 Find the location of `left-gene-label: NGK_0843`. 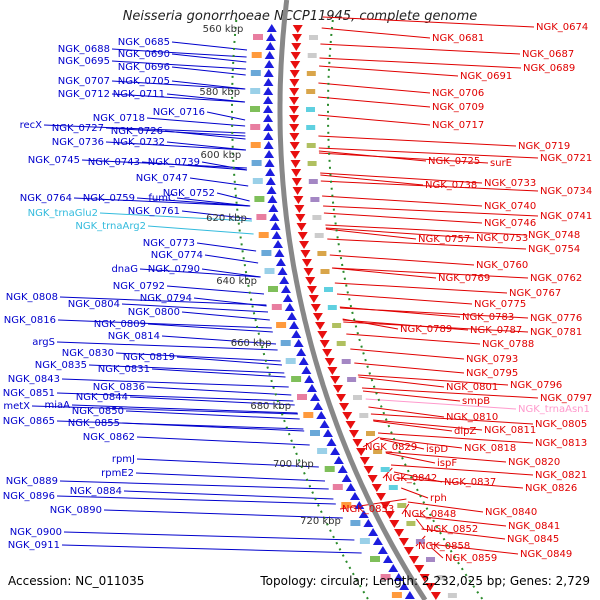

left-gene-label: NGK_0843 is located at coordinates (34, 379).